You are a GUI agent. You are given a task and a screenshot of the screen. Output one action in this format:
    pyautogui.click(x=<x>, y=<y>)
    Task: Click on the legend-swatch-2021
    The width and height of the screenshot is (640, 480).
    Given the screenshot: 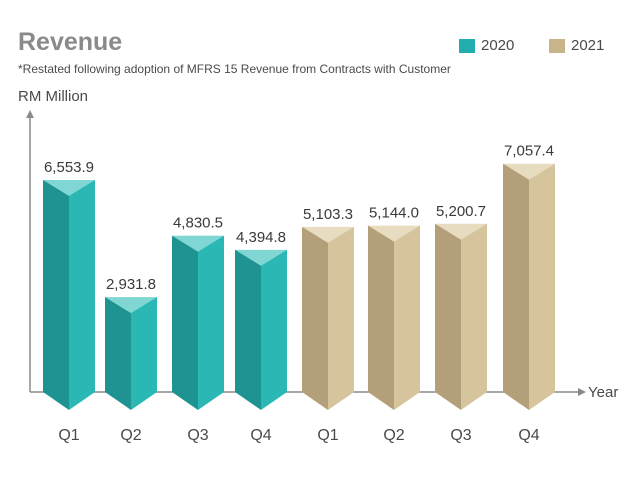 What is the action you would take?
    pyautogui.click(x=557, y=45)
    